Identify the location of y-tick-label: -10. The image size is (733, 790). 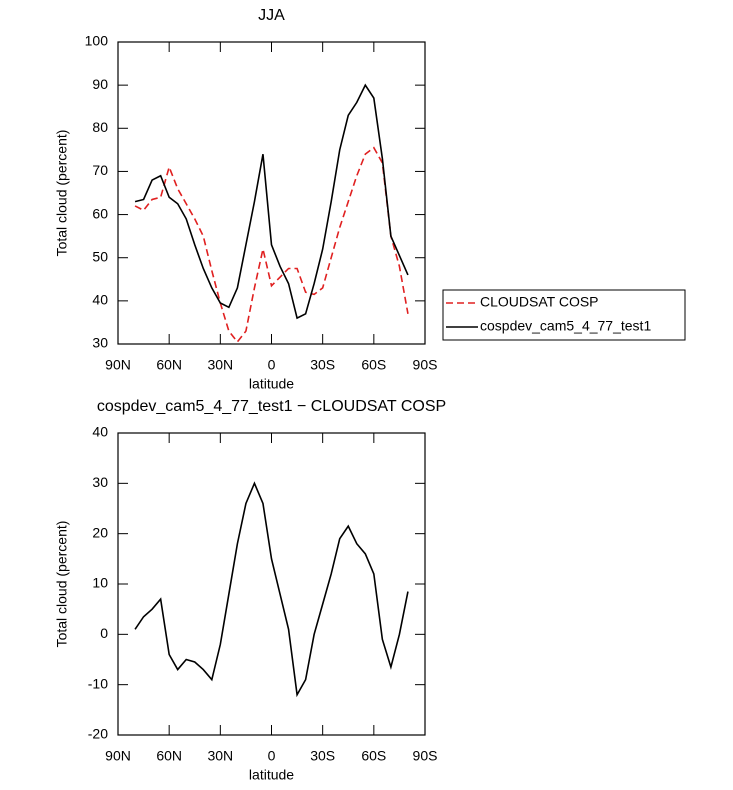
(98, 683).